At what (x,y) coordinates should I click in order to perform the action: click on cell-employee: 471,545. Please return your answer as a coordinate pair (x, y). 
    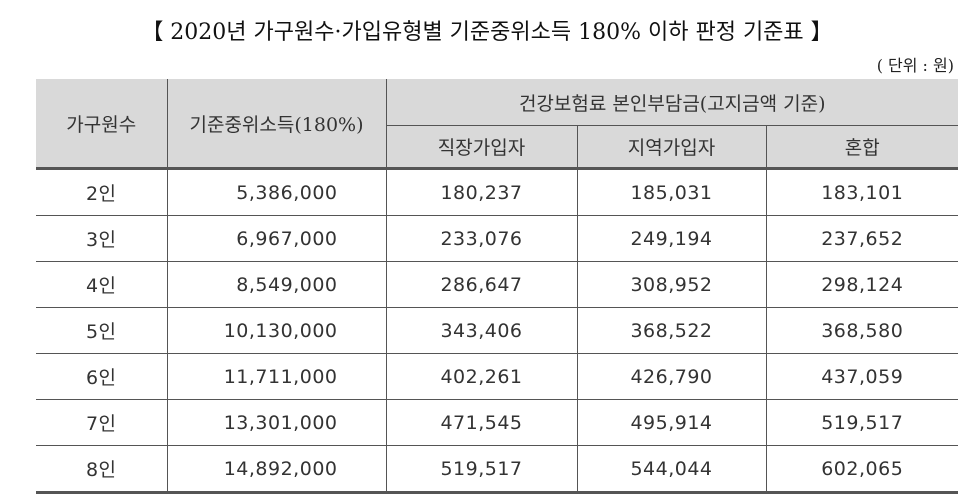
    Looking at the image, I should click on (481, 422).